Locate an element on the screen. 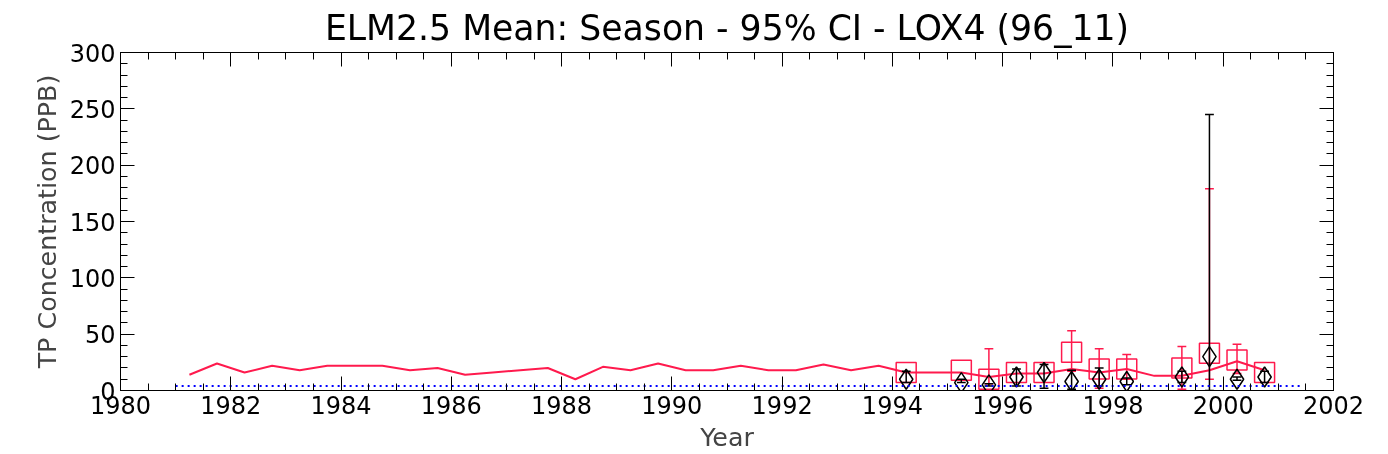 This screenshot has height=454, width=1388. x-tick-label: 1996 is located at coordinates (1003, 405).